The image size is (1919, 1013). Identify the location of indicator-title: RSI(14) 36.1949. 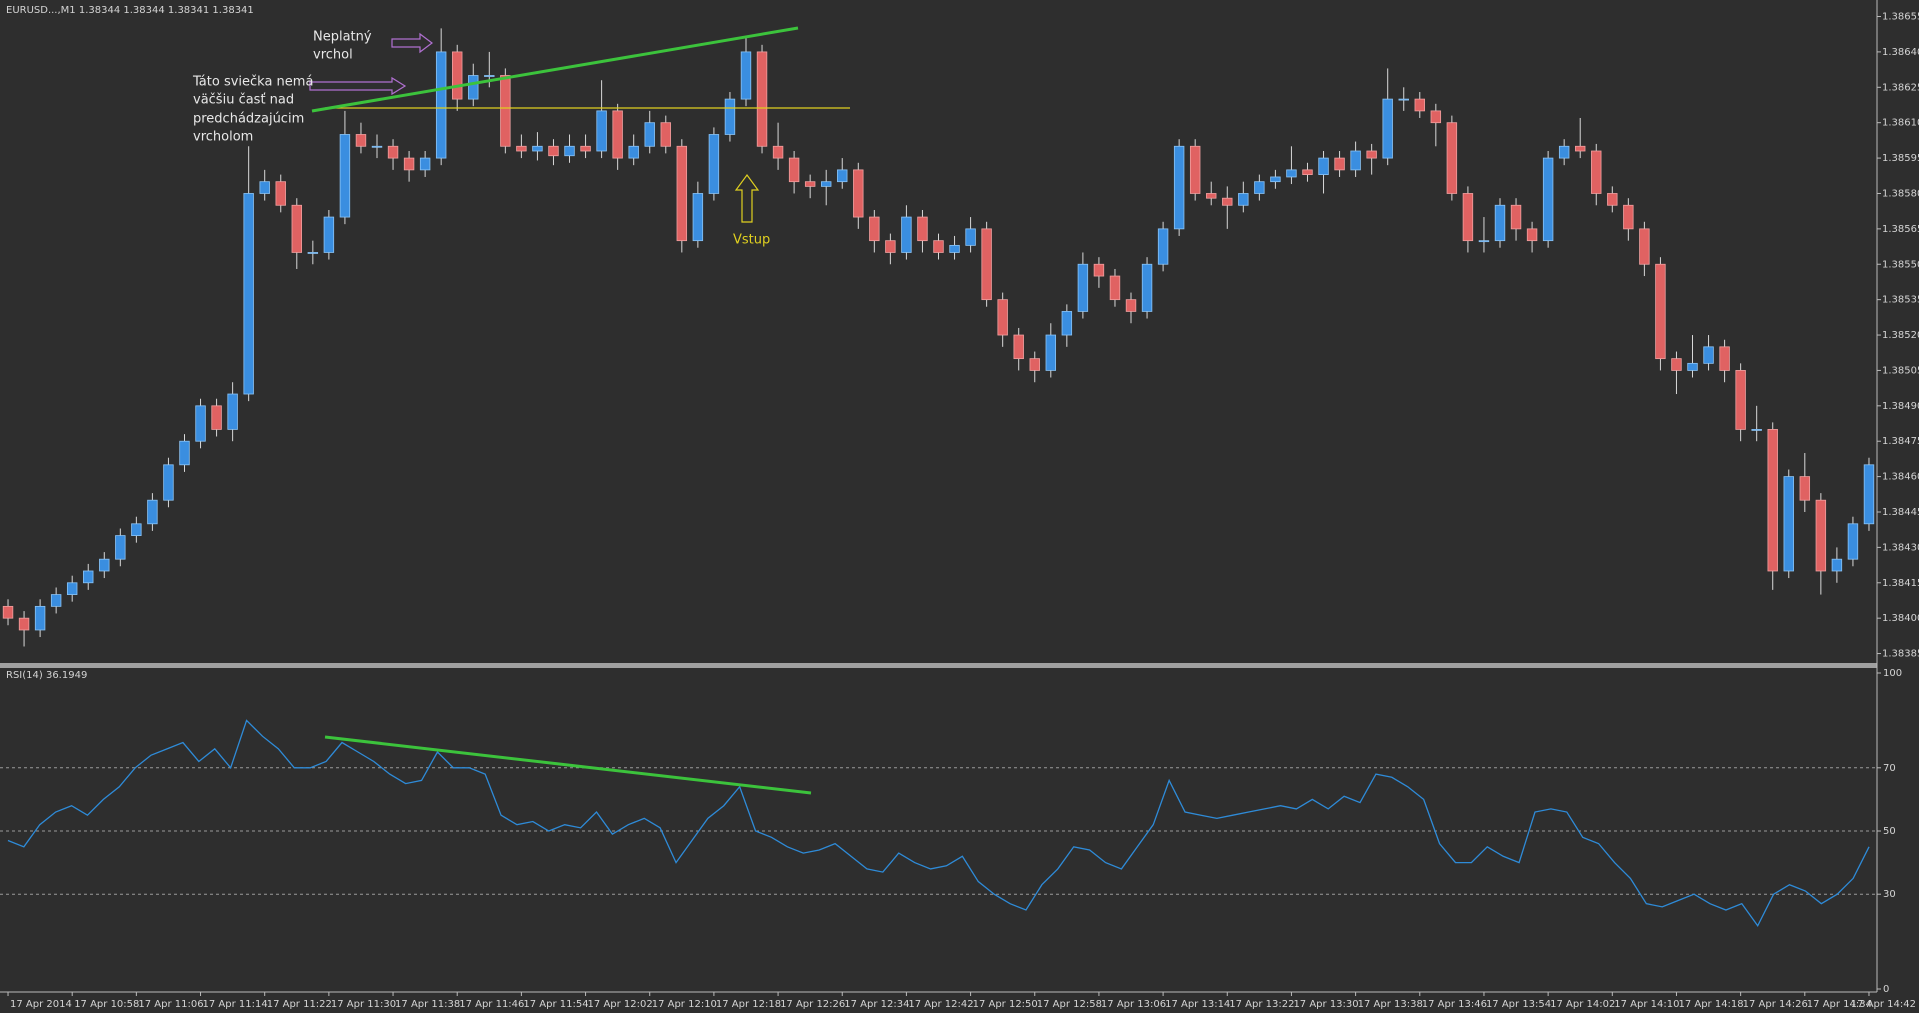
(46, 675).